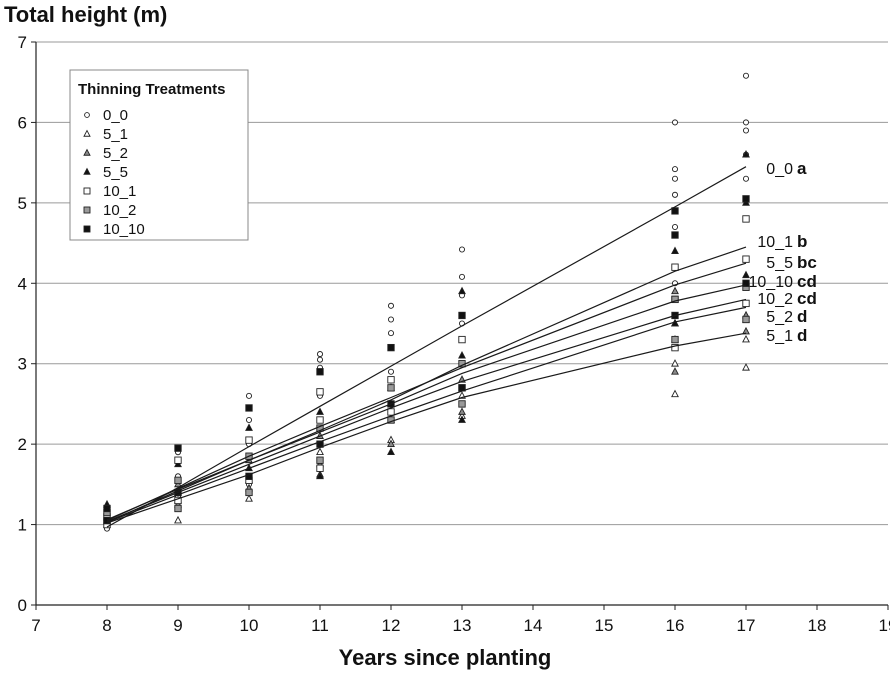 The image size is (890, 676). I want to click on legend-title: Thinning Treatments, so click(152, 89).